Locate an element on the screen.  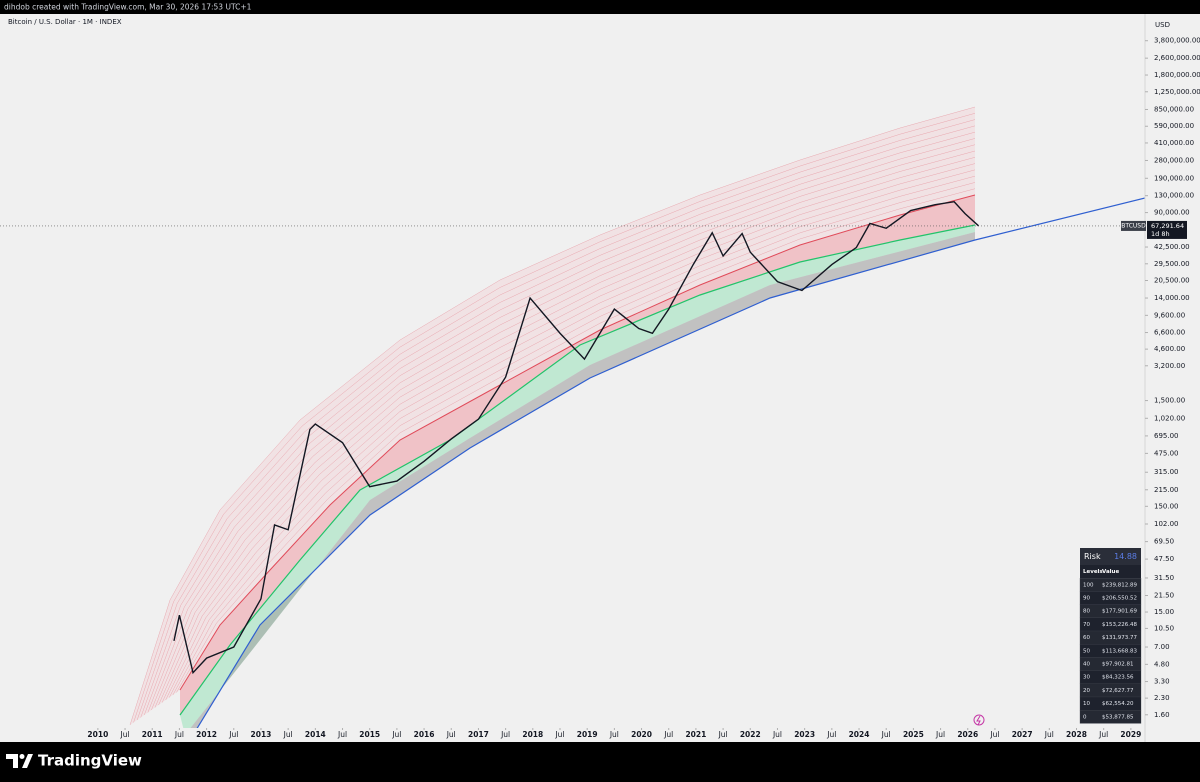
y-tick-label: 42,500.00 is located at coordinates (1172, 247).